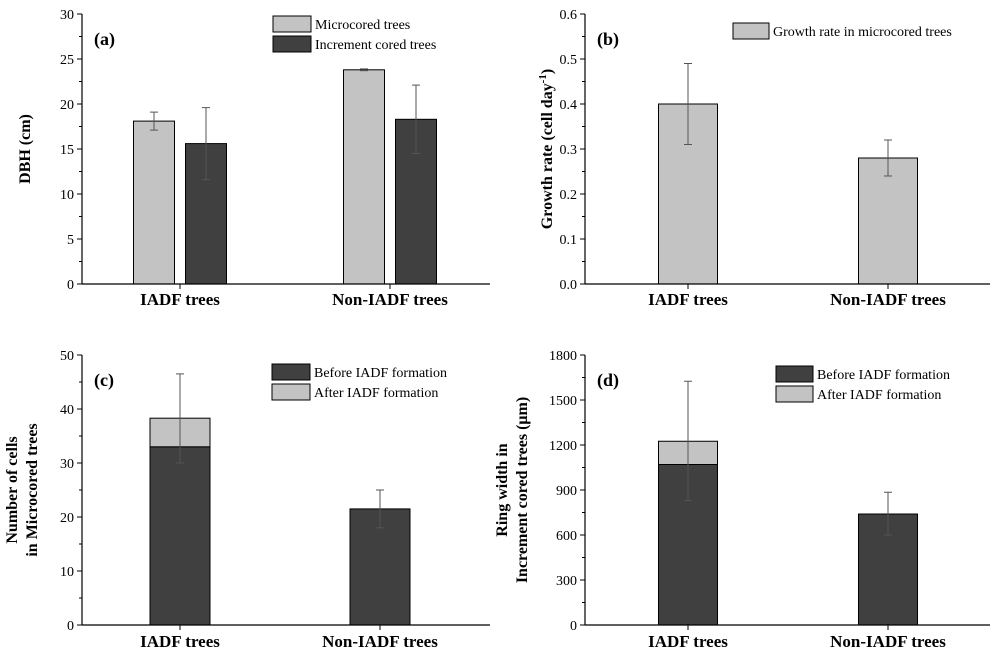  What do you see at coordinates (563, 401) in the screenshot?
I see `y-tick-label: 1500` at bounding box center [563, 401].